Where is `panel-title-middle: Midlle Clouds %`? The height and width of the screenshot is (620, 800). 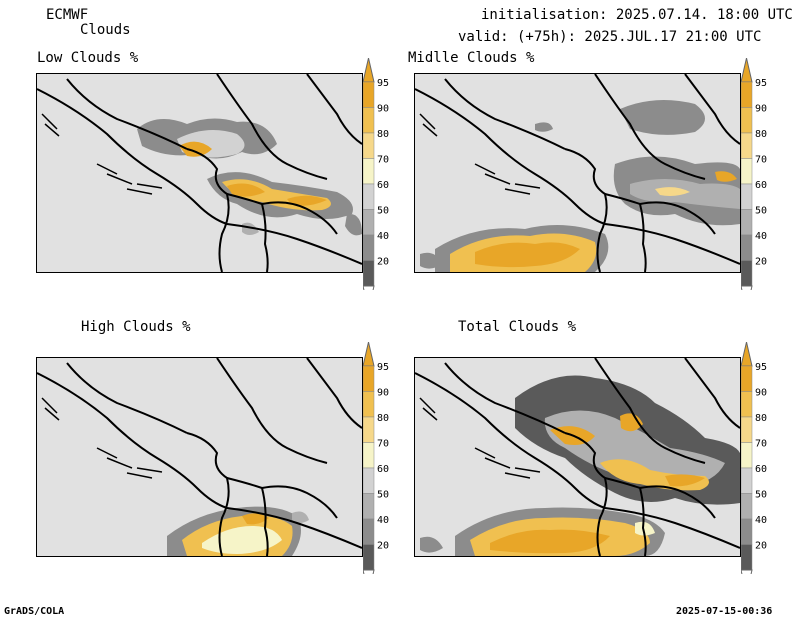
panel-title-middle: Midlle Clouds % is located at coordinates (471, 58).